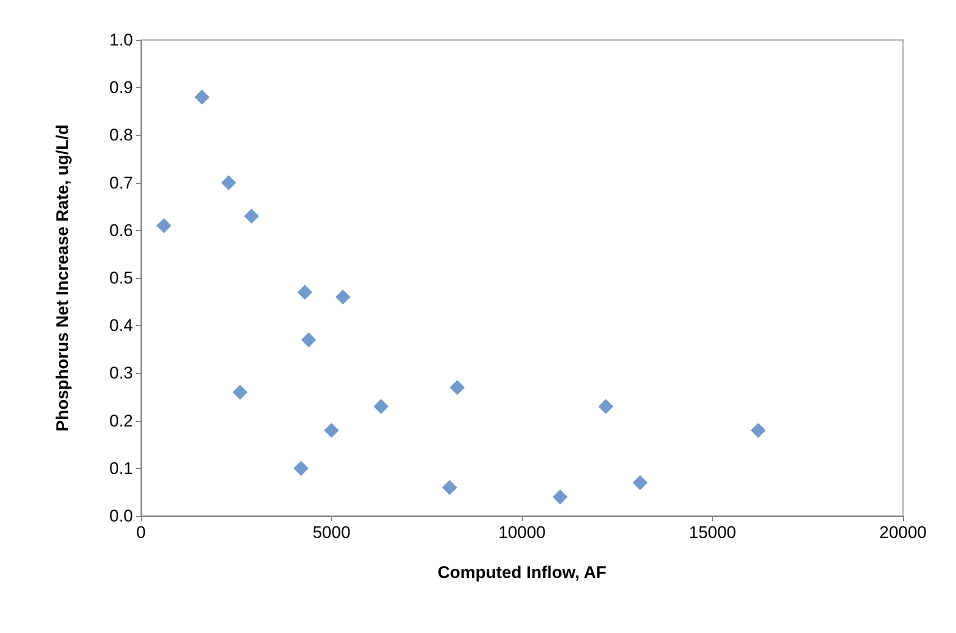 The image size is (956, 633). What do you see at coordinates (121, 88) in the screenshot?
I see `y-tick-label: 0.9` at bounding box center [121, 88].